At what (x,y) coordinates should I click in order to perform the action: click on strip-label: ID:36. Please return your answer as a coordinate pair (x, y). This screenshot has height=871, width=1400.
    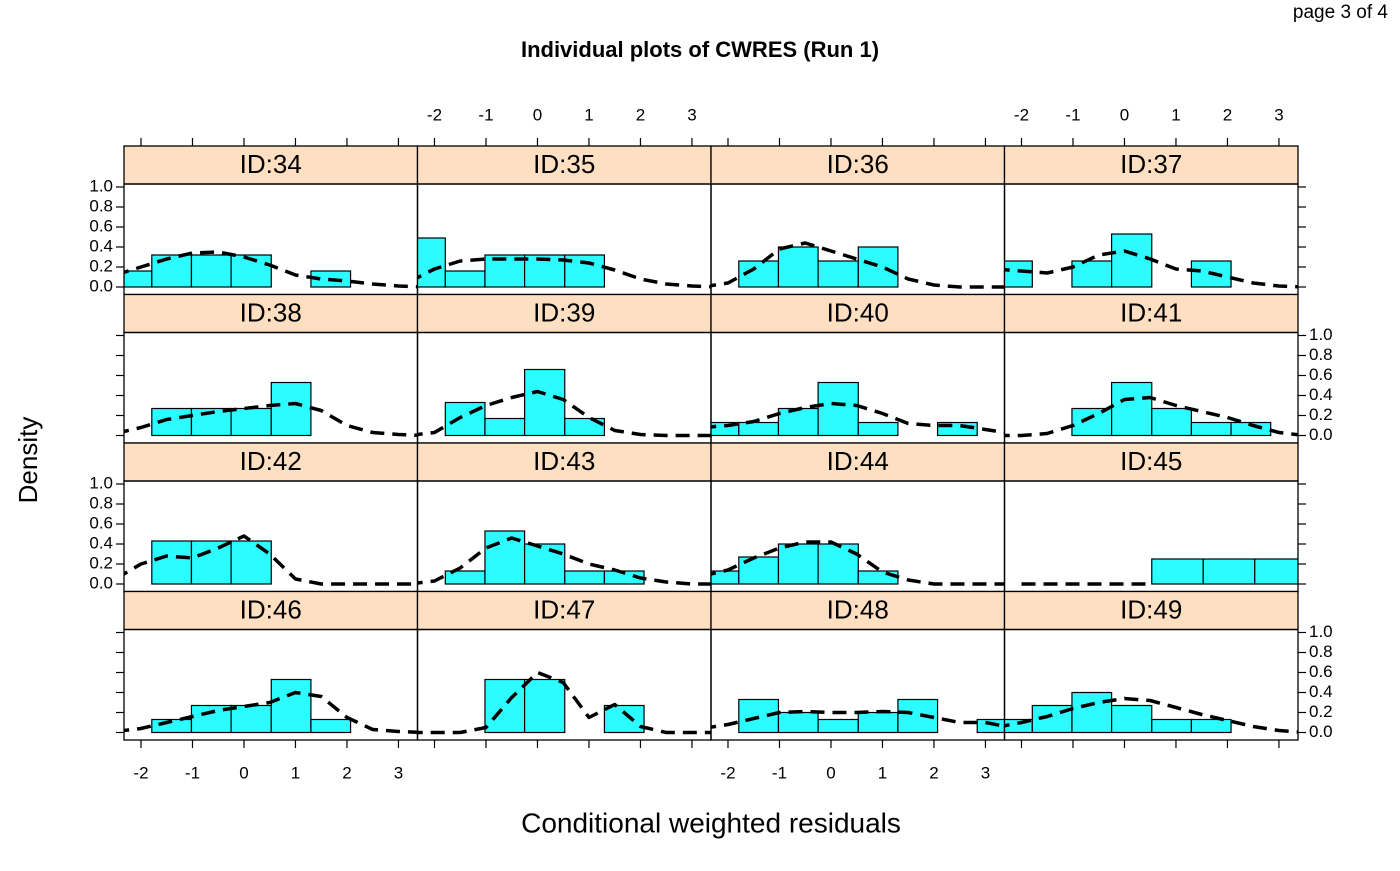
    Looking at the image, I should click on (858, 164).